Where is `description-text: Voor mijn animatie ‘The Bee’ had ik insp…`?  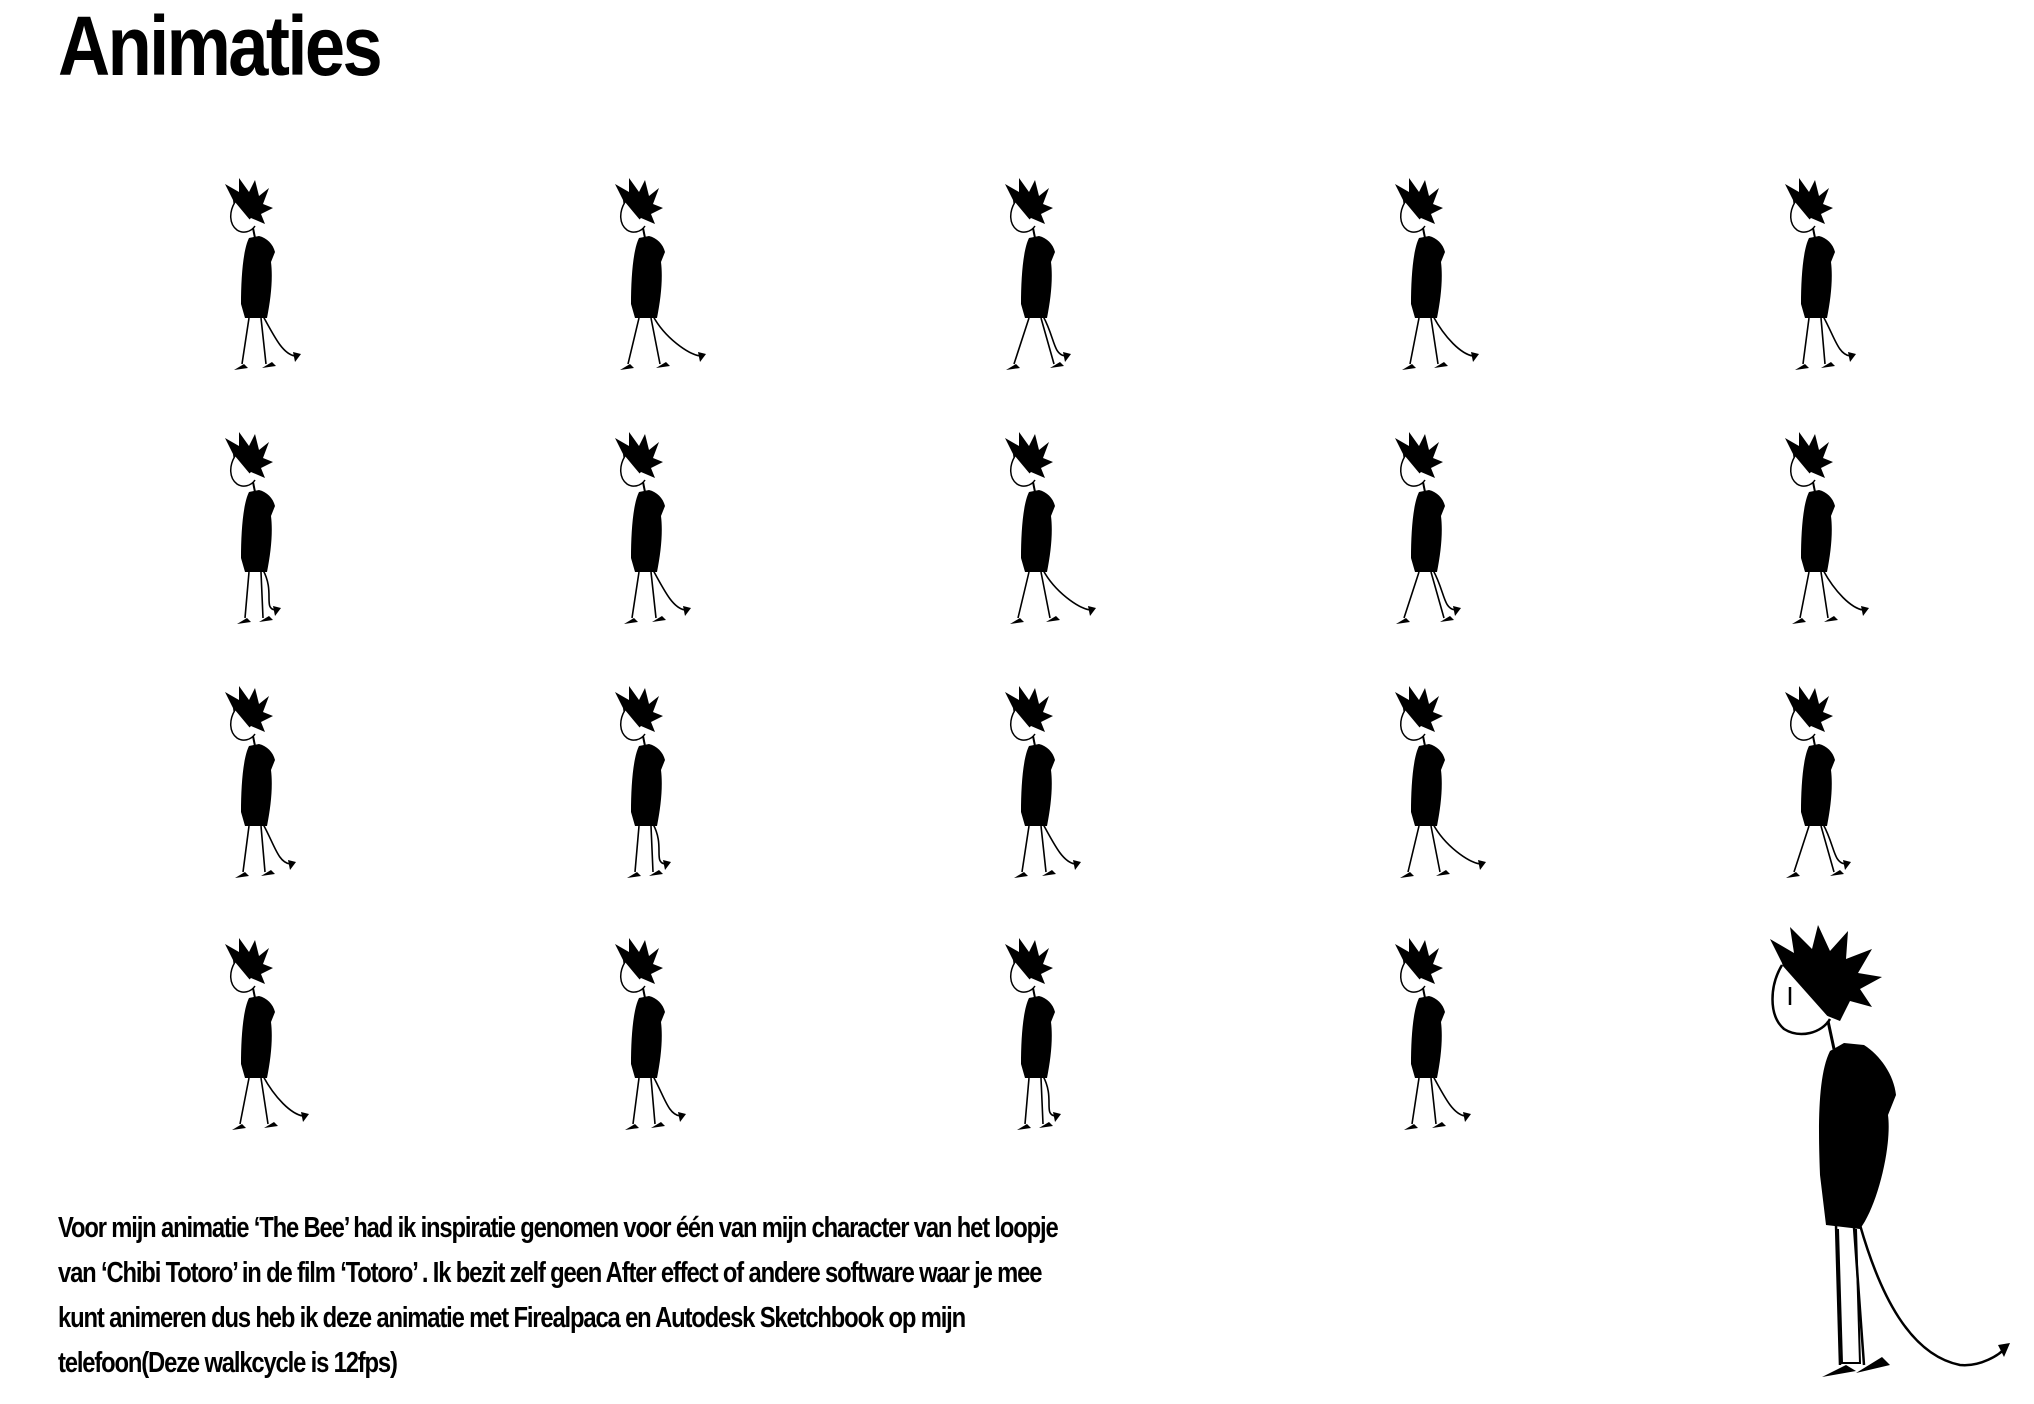
description-text: Voor mijn animatie ‘The Bee’ had ik insp… is located at coordinates (558, 1295).